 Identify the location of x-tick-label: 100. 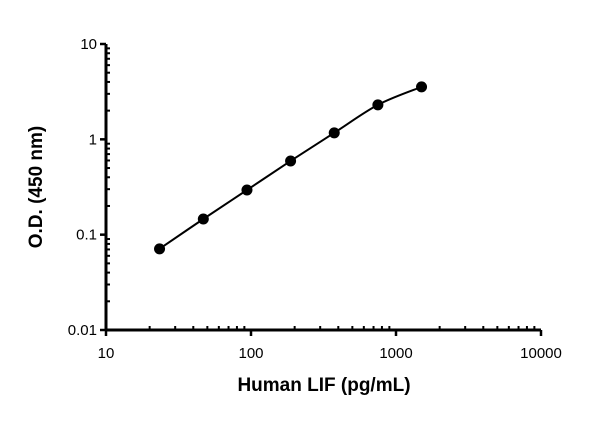
(250, 353).